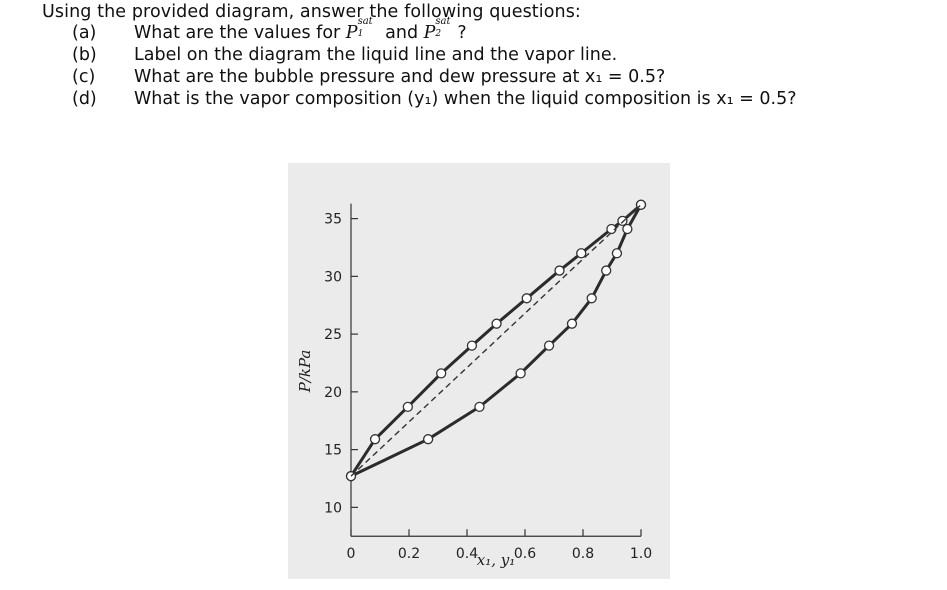 This screenshot has width=947, height=590. I want to click on question-a-label: (a), so click(84, 33).